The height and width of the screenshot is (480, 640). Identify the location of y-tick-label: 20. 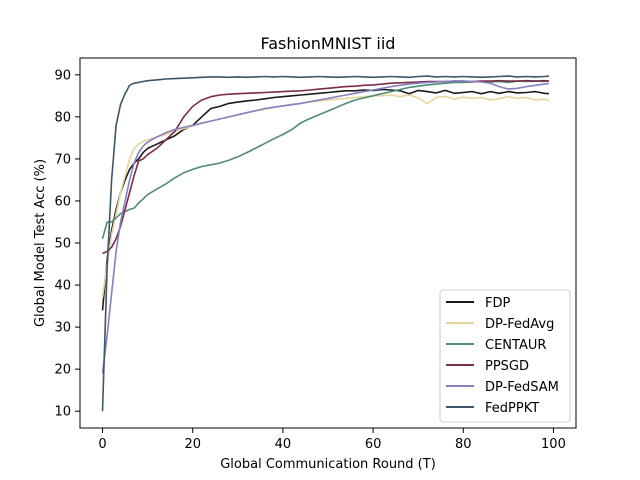
(62, 370).